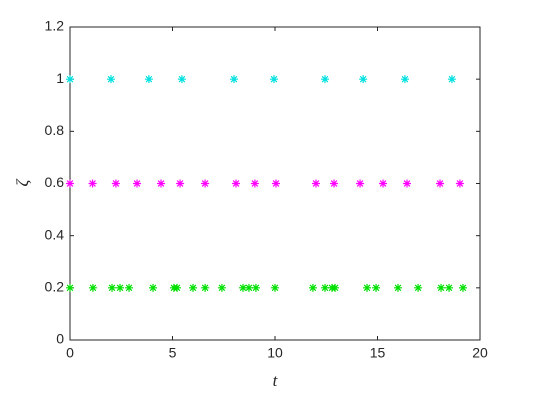 This screenshot has width=534, height=402. I want to click on y-tick-label: 0.6, so click(55, 182).